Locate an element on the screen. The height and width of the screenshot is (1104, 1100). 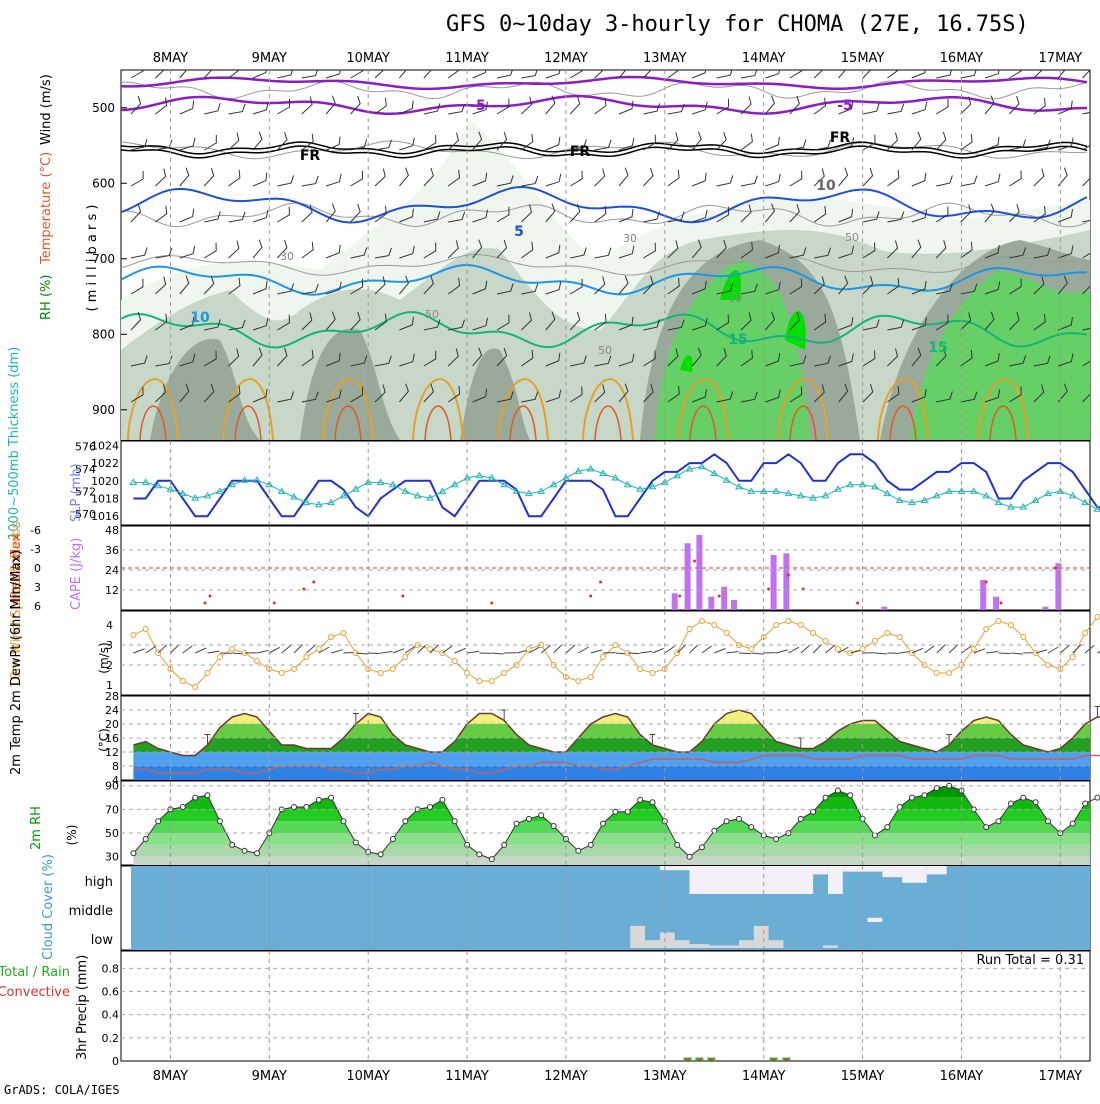
p8-frame is located at coordinates (605, 1006).